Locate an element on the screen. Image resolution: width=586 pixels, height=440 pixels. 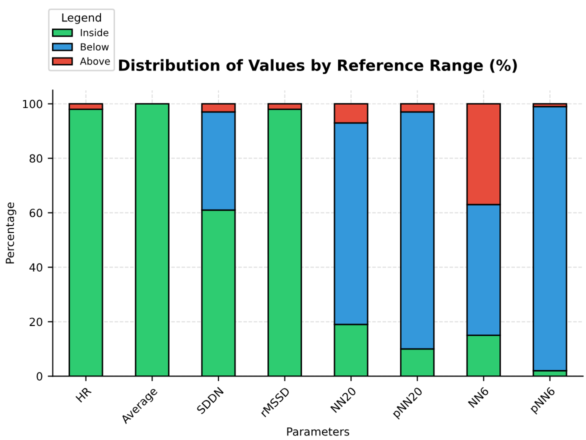
y-tick-label: 40 is located at coordinates (35, 267).